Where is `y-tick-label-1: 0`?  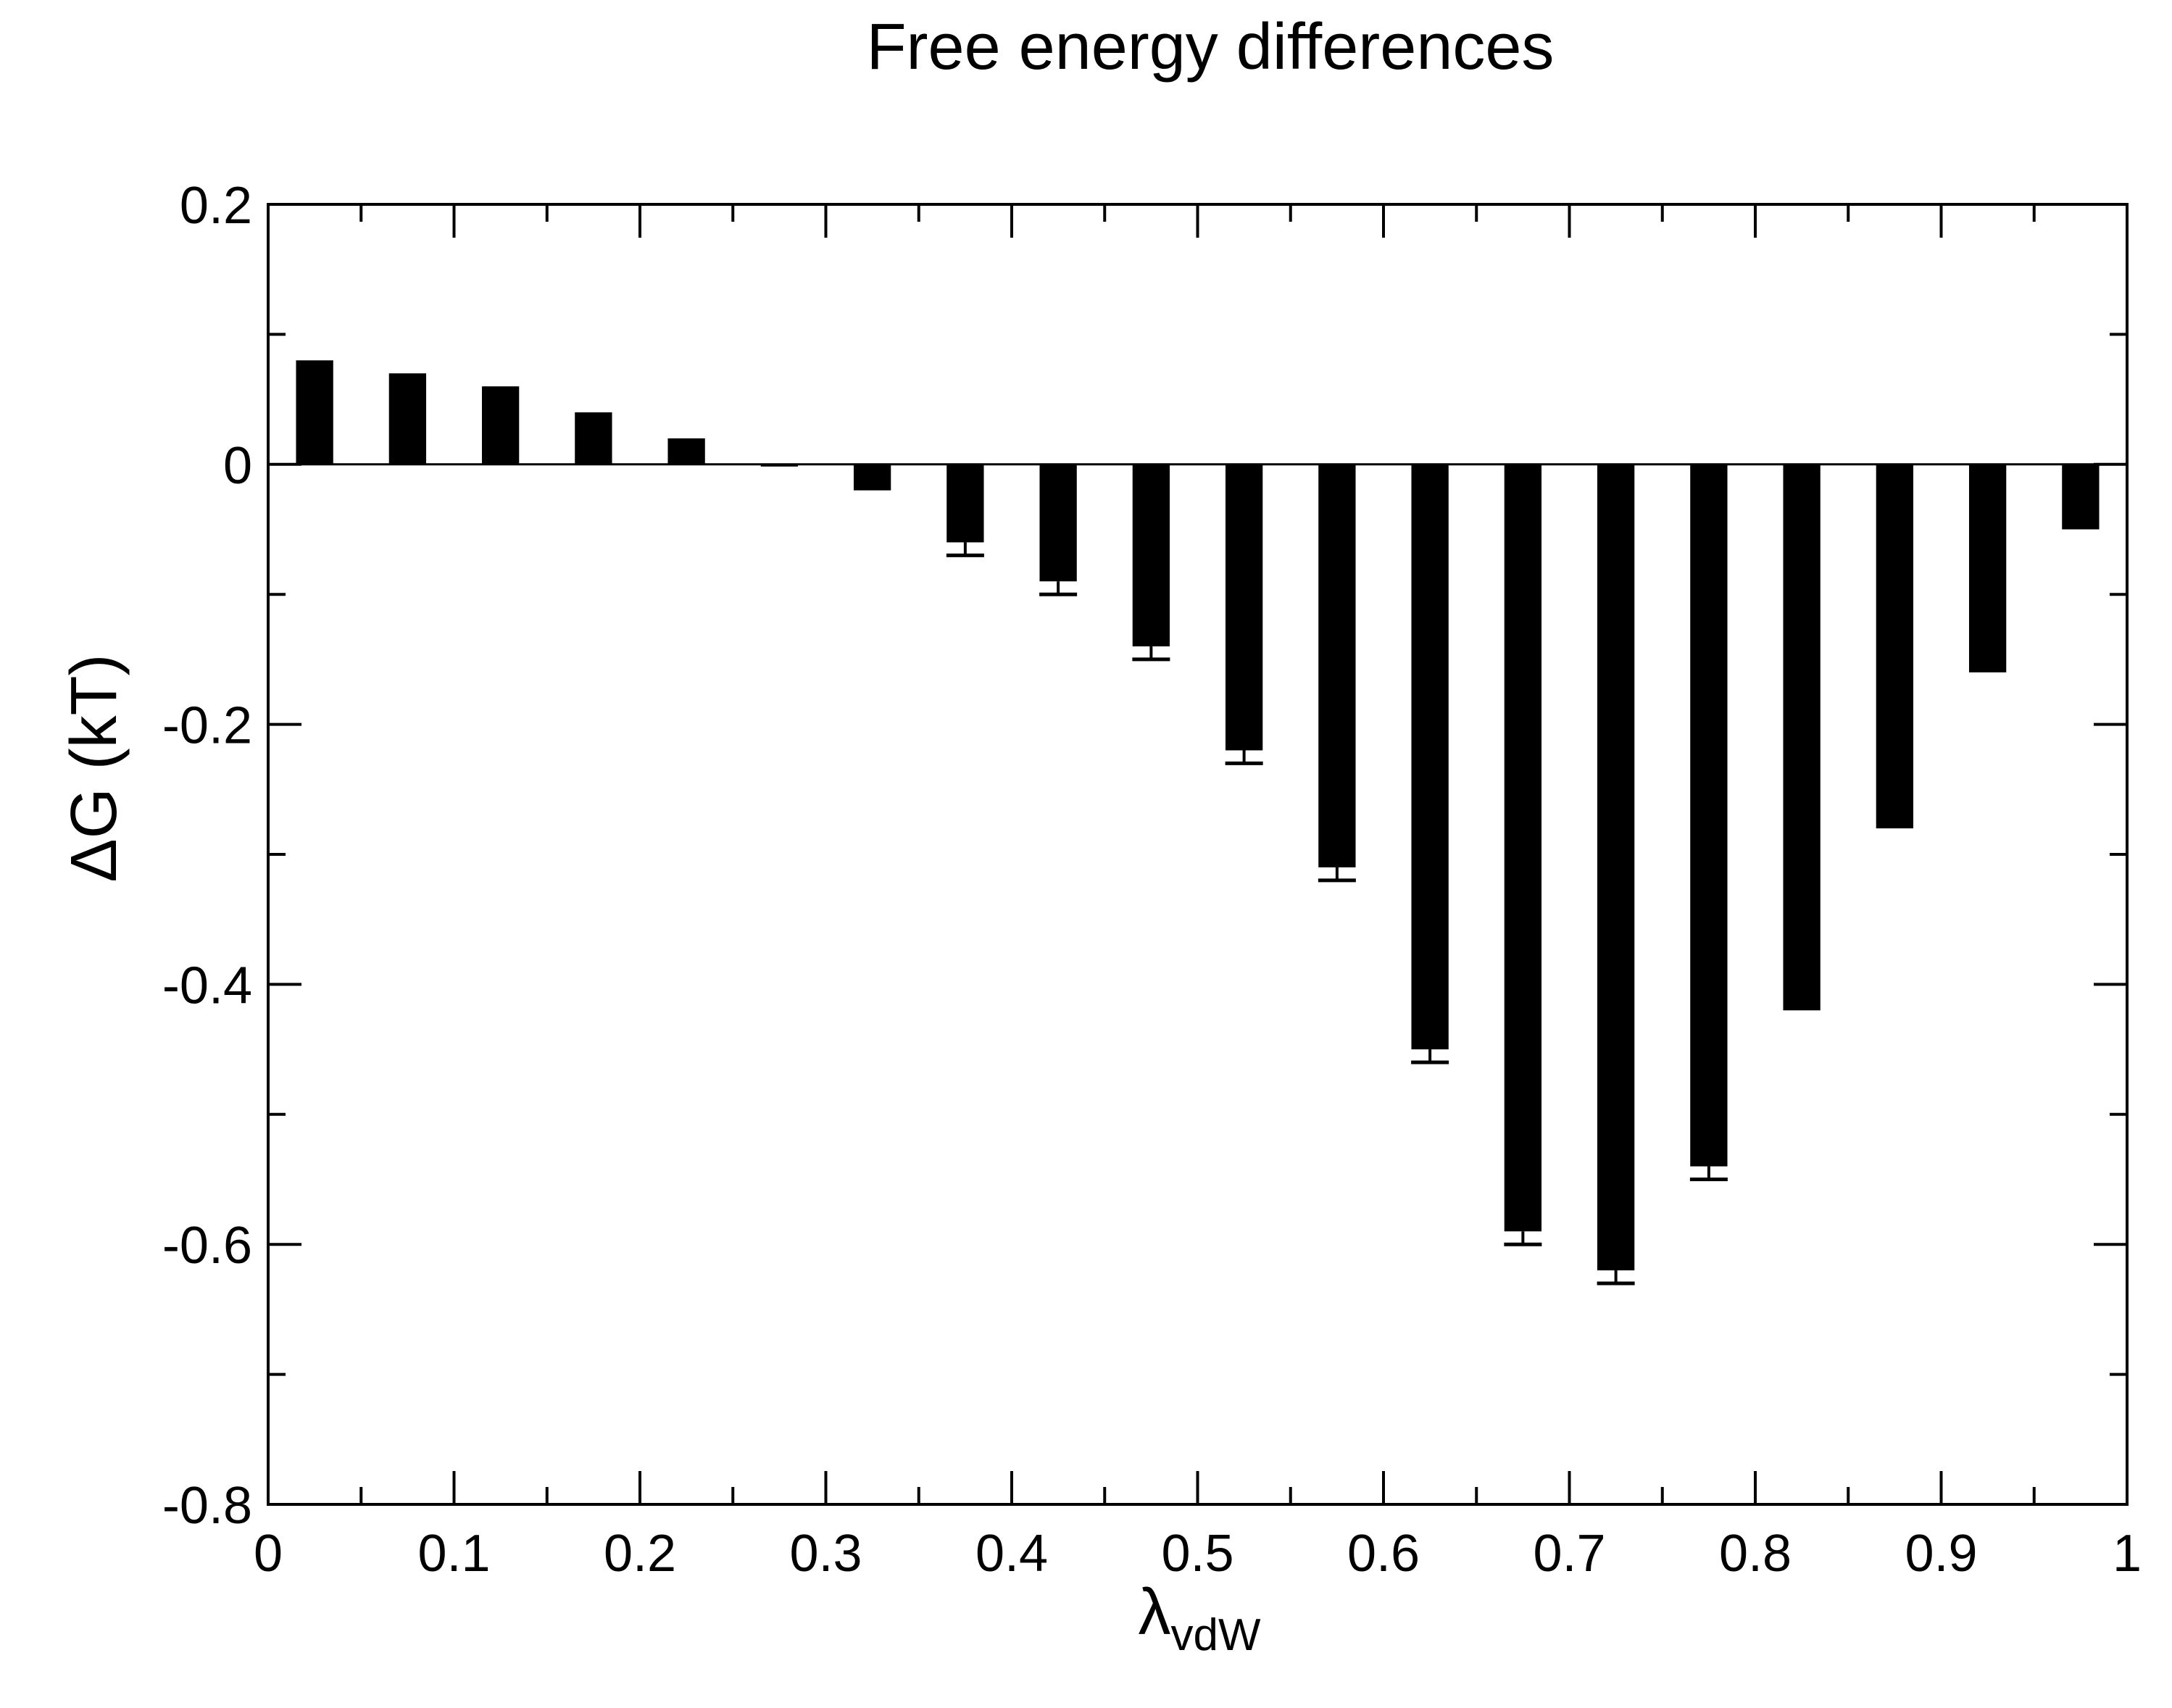
y-tick-label-1: 0 is located at coordinates (237, 466).